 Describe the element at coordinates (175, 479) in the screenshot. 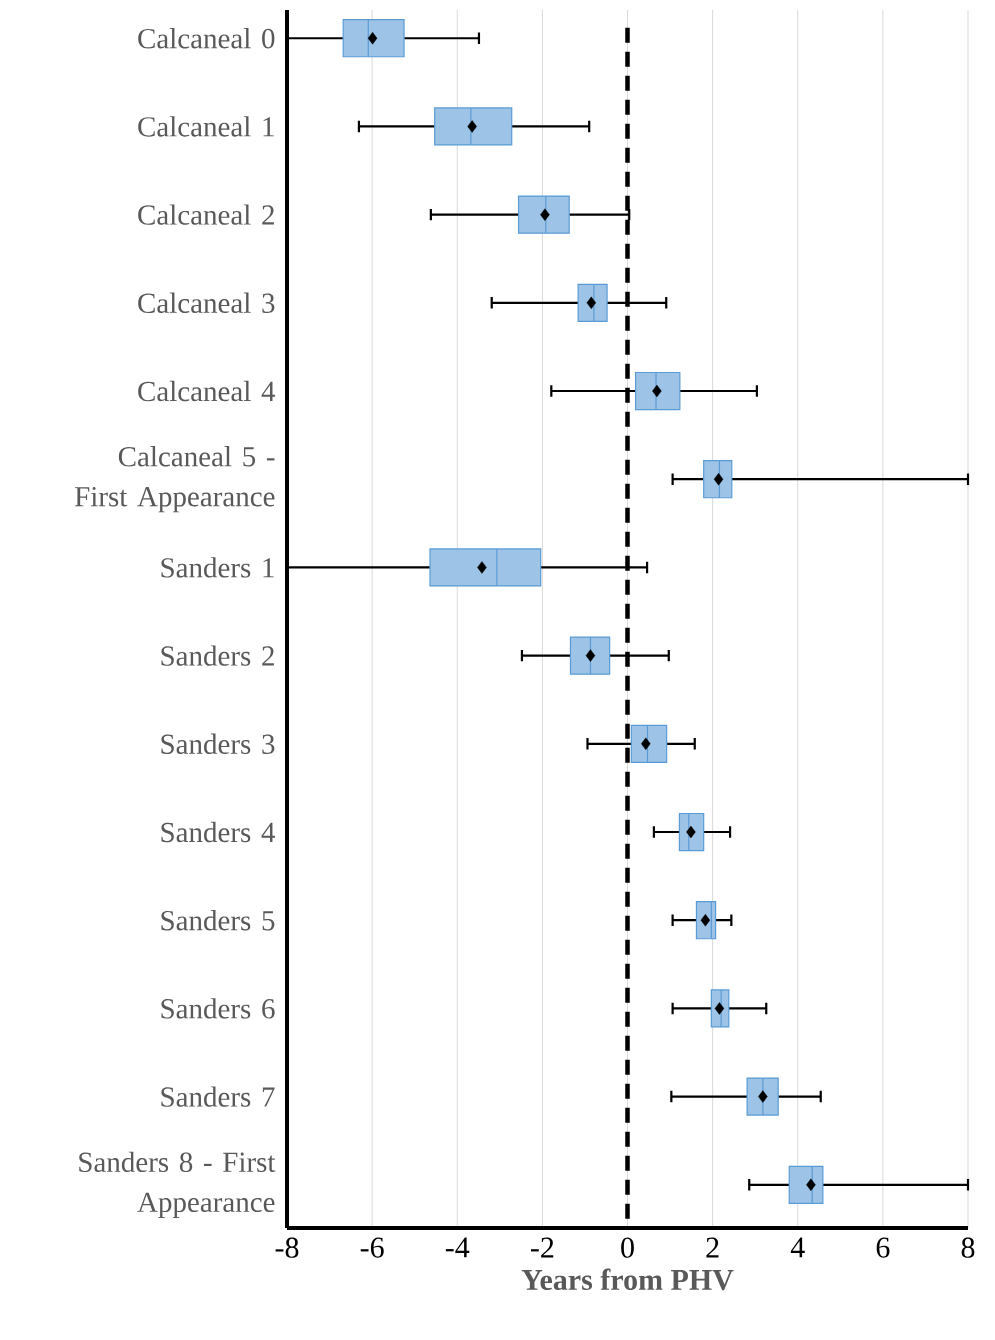

I see `y-tick-label: Calcaneal 5 - First Appearance` at that location.